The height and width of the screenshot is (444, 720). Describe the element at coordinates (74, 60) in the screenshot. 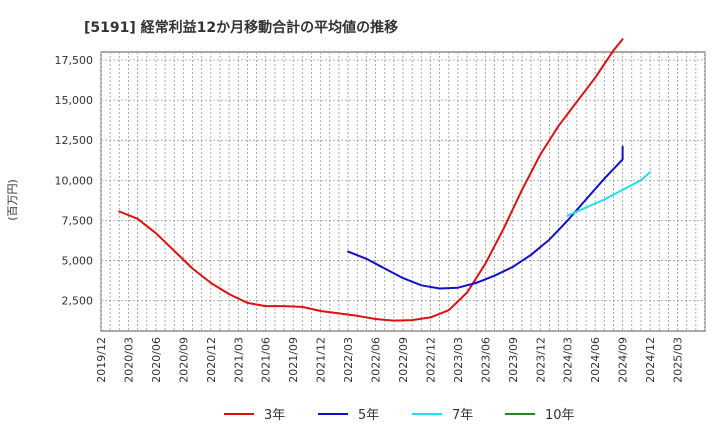

I see `y-tick-label: 17,500` at that location.